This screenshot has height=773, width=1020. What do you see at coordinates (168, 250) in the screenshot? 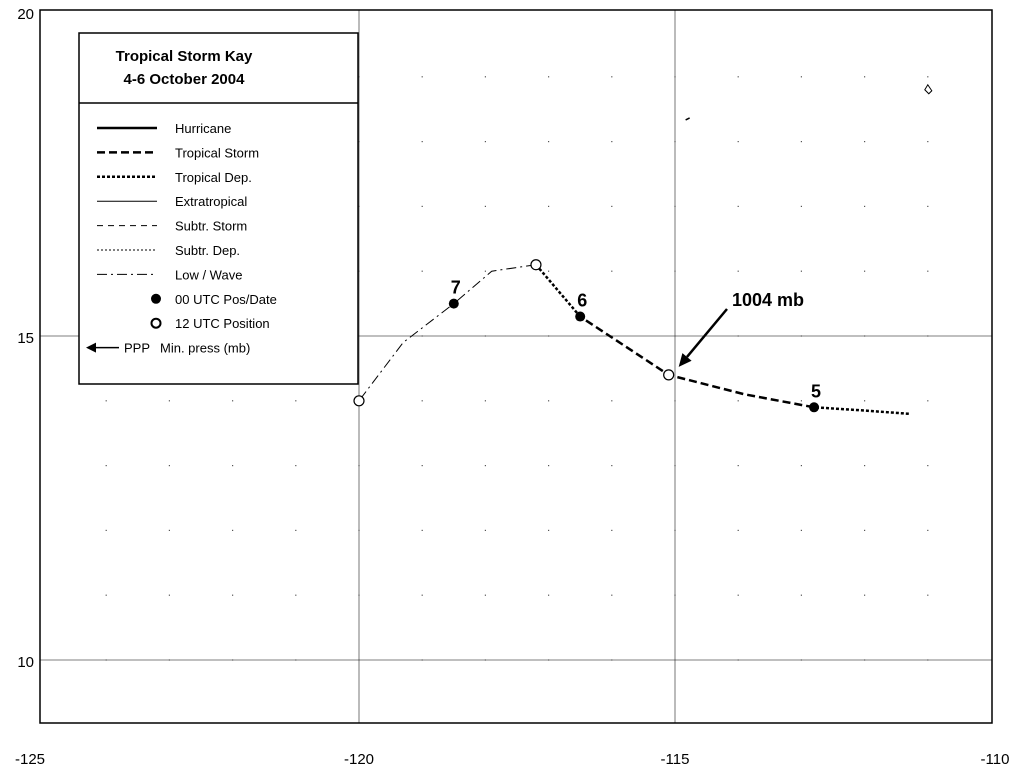
I see `legend-item-subtr-dep: Subtr. Dep.` at bounding box center [168, 250].